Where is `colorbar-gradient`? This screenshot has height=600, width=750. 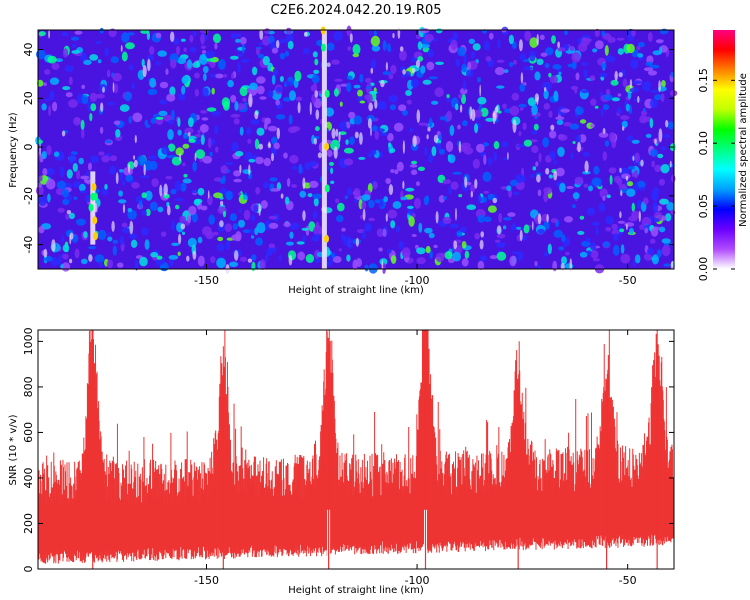
colorbar-gradient is located at coordinates (724, 149).